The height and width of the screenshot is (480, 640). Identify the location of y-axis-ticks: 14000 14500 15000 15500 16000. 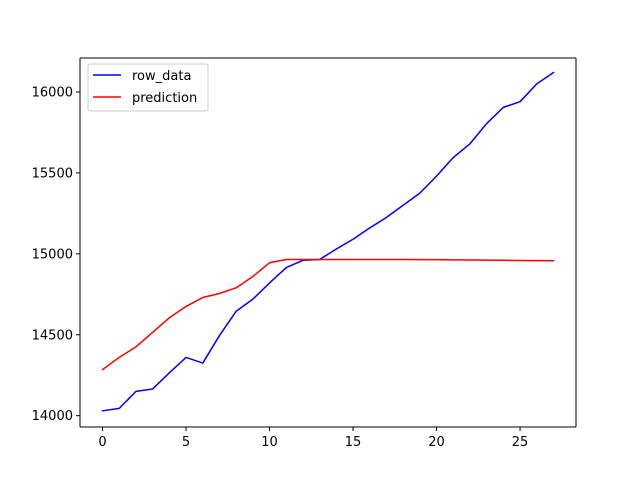
(56, 254).